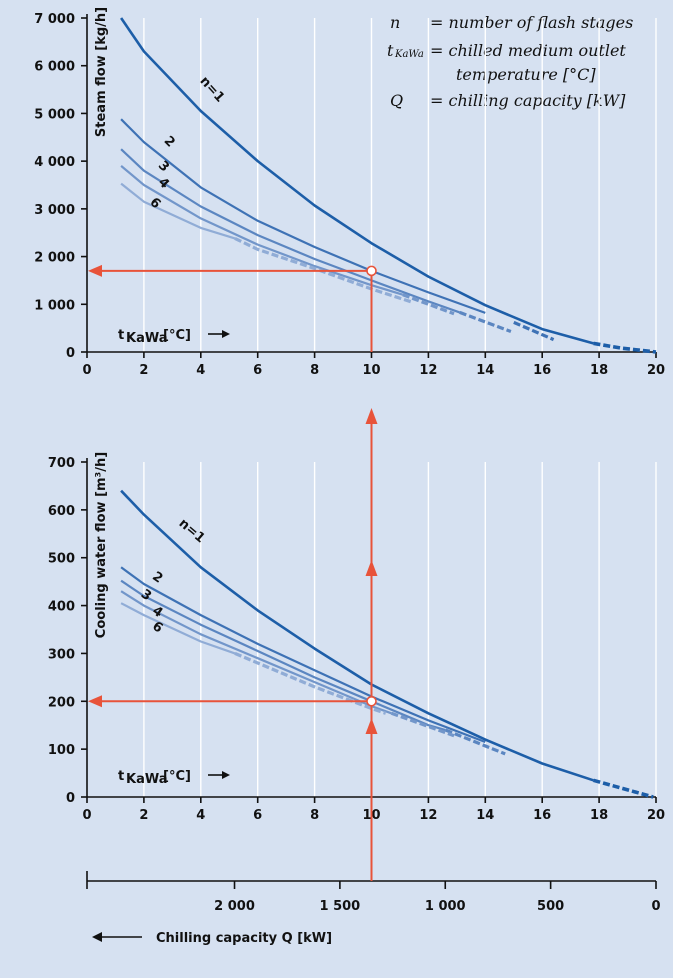 This screenshot has height=978, width=673. I want to click on reading-marker-cooling, so click(371, 701).